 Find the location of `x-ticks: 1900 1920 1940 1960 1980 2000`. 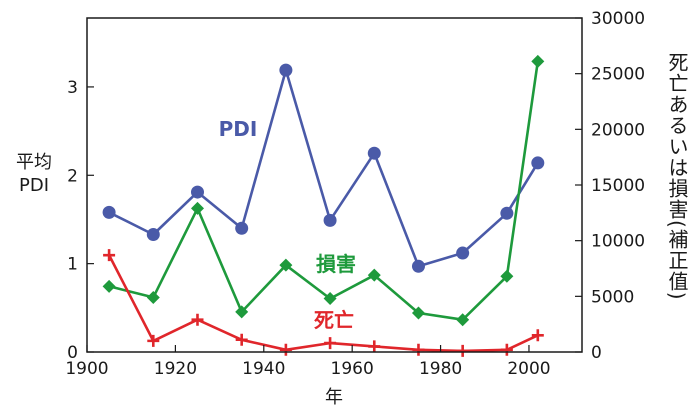

x-ticks: 1900 1920 1940 1960 1980 2000 is located at coordinates (308, 362).